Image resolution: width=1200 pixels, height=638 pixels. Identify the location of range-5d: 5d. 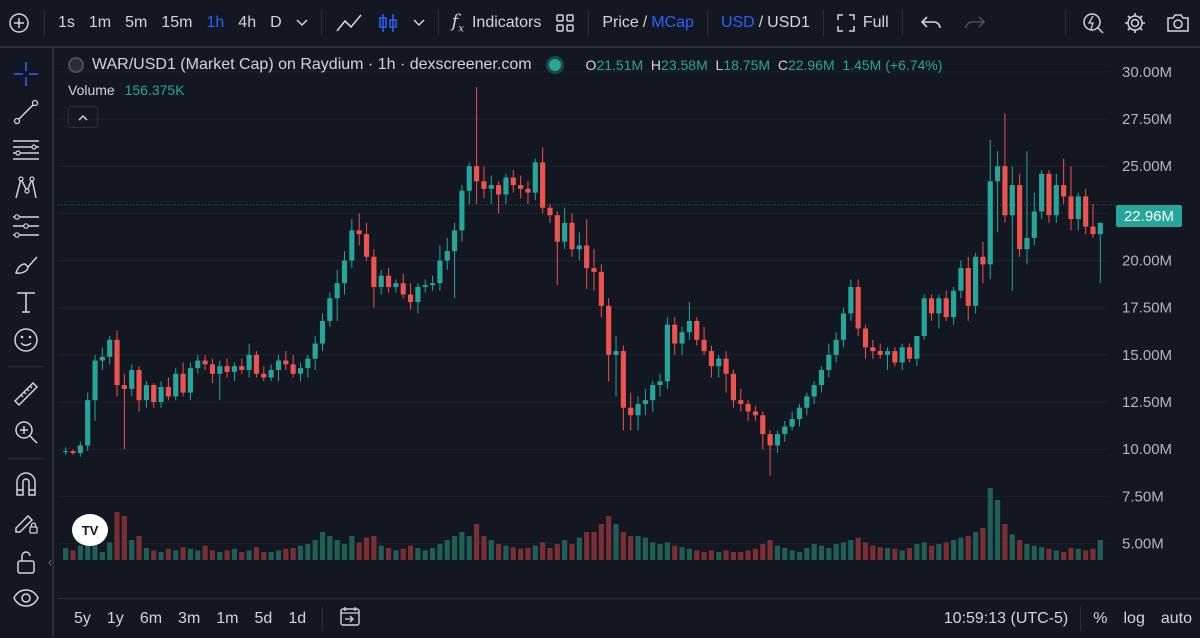
(263, 618).